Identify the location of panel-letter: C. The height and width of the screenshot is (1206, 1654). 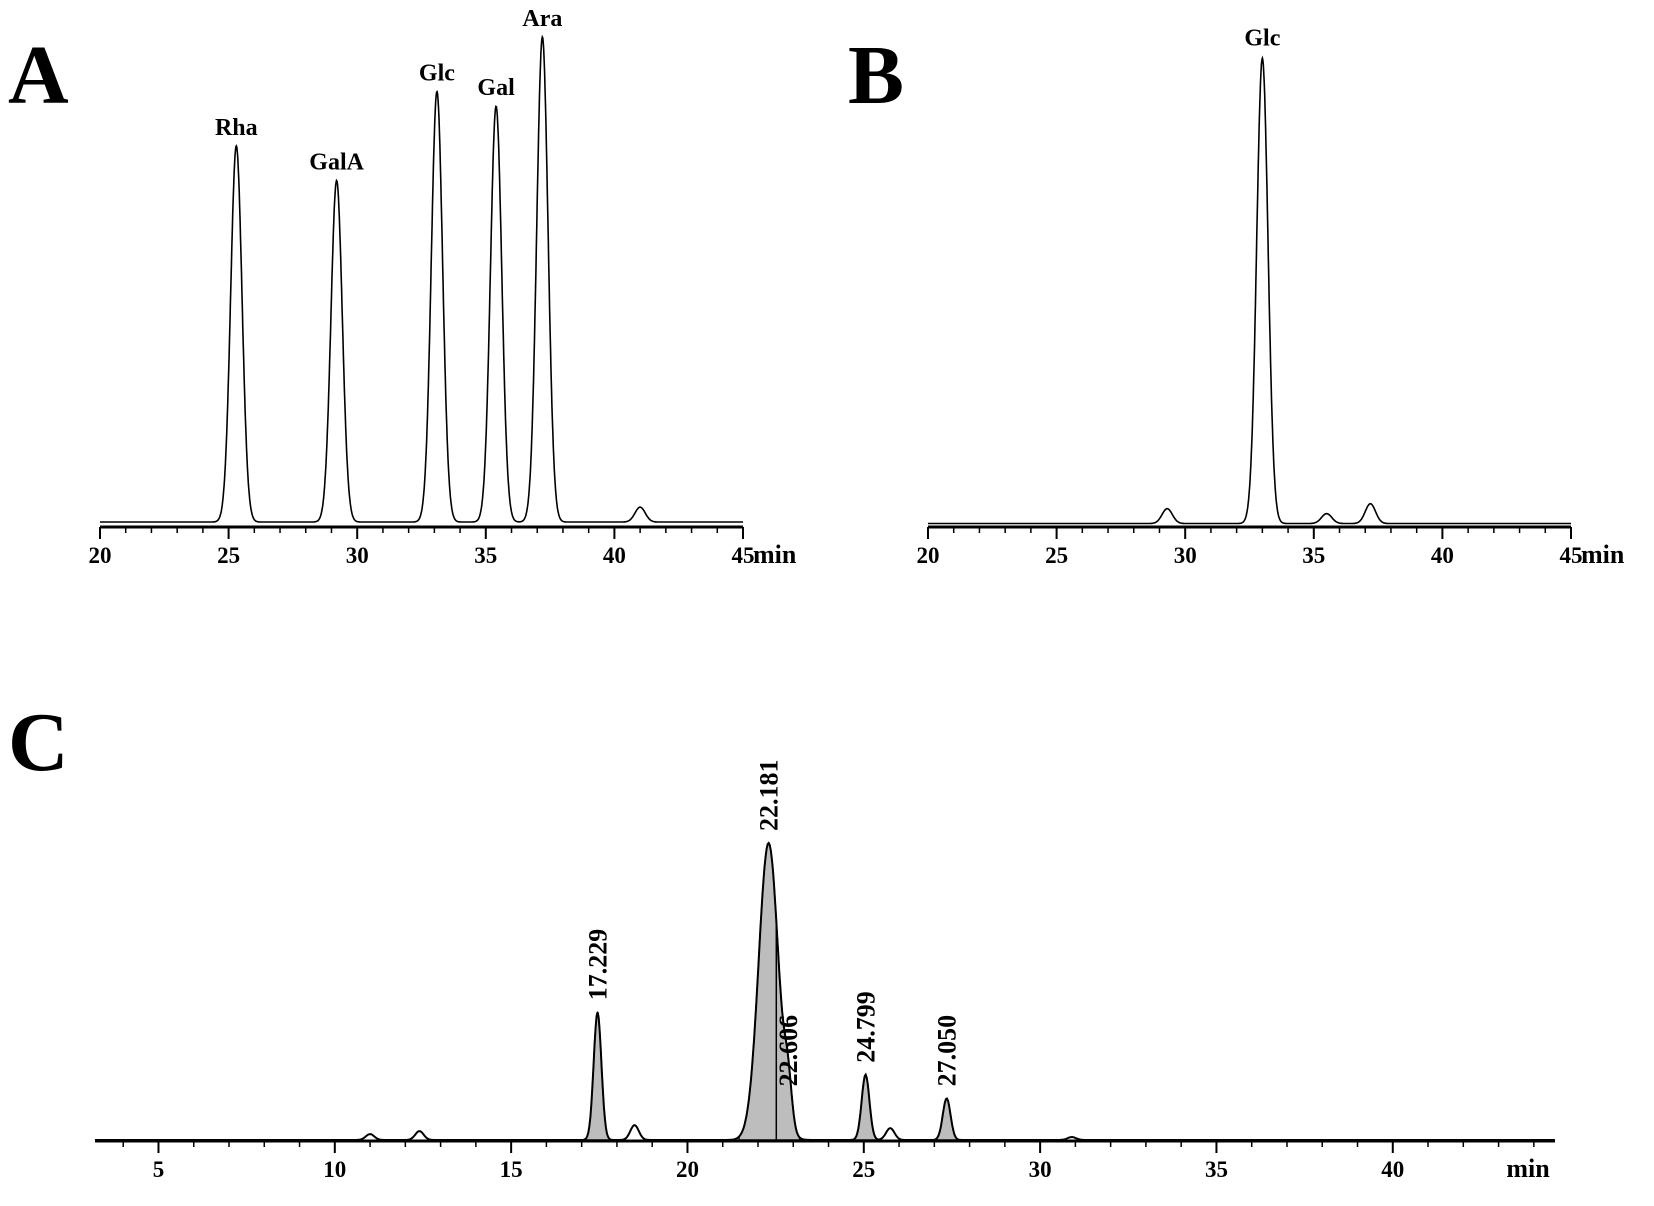
(38, 742).